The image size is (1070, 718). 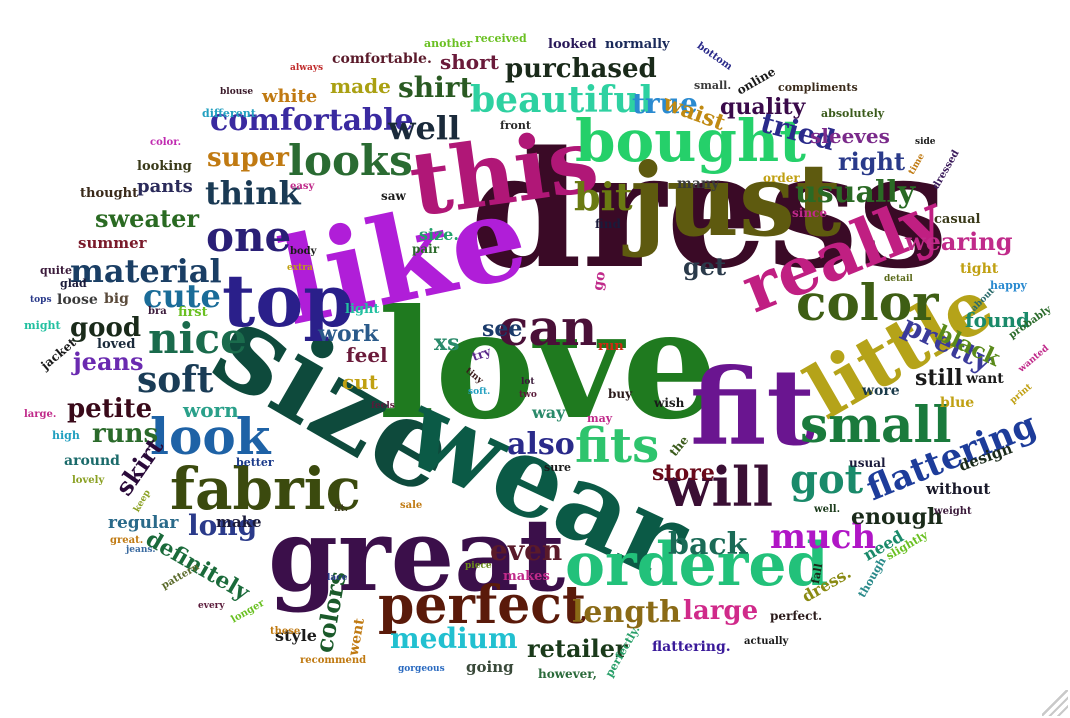 I want to click on word-actually: actually, so click(x=766, y=641).